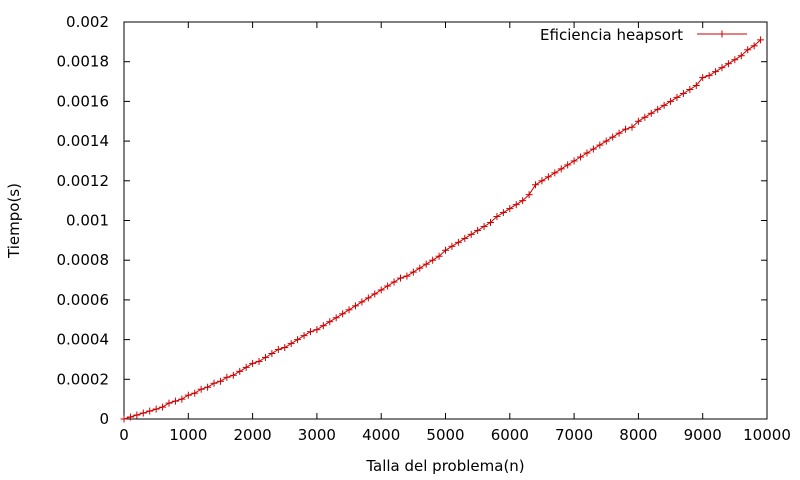 The width and height of the screenshot is (800, 480). Describe the element at coordinates (317, 435) in the screenshot. I see `x-tick-label: 3000` at that location.